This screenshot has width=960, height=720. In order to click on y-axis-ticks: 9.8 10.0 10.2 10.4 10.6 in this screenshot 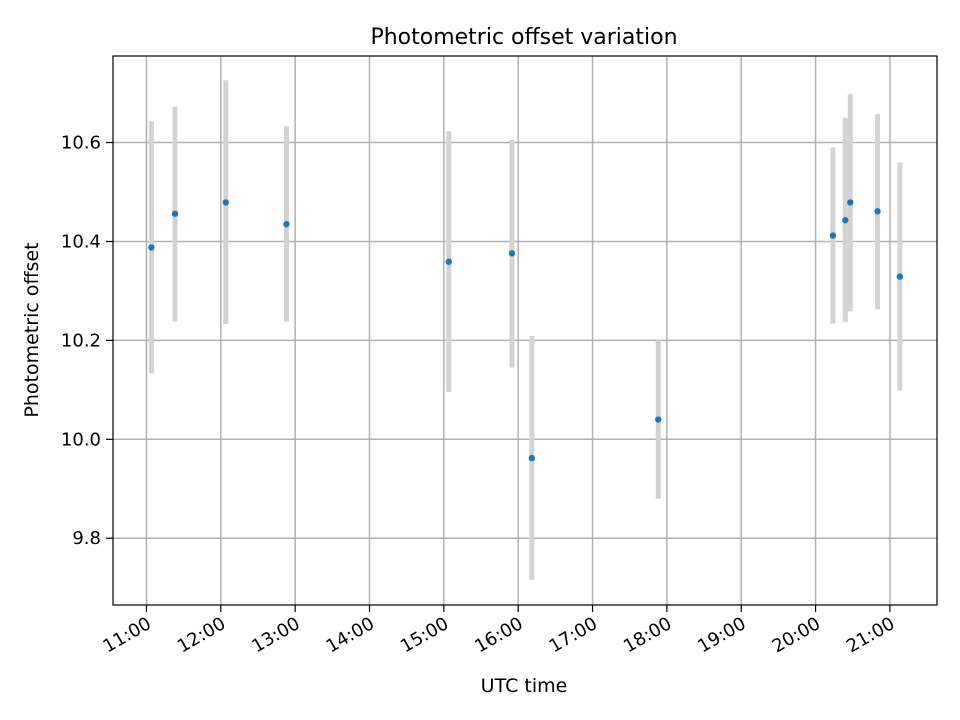, I will do `click(87, 341)`.